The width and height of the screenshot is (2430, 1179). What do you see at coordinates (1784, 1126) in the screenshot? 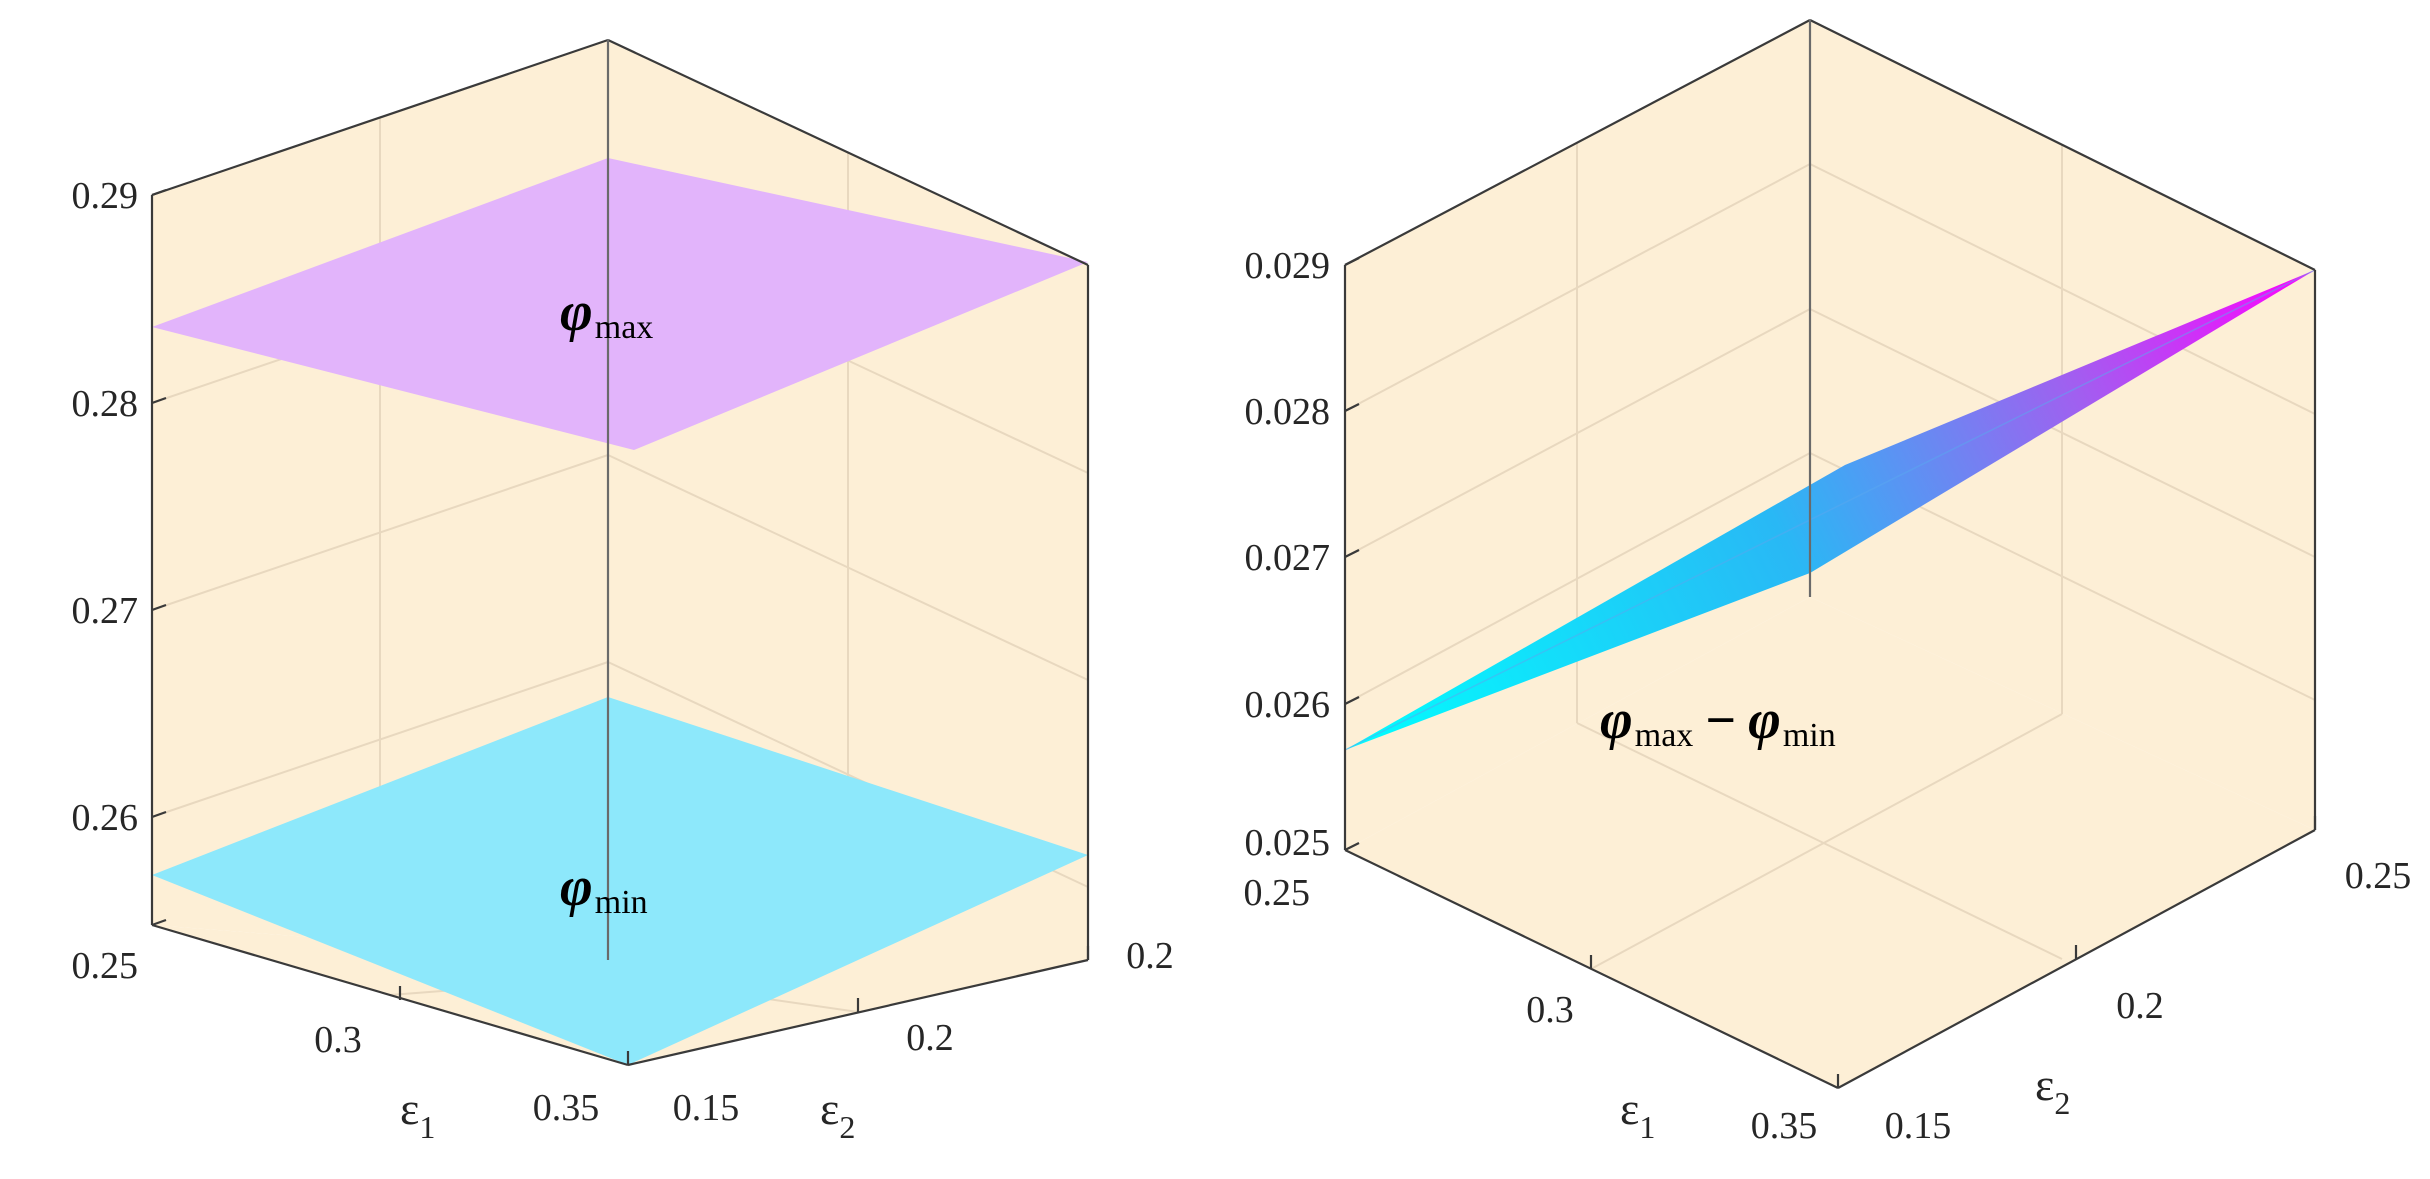
I see `right-x-tick: 0.35` at bounding box center [1784, 1126].